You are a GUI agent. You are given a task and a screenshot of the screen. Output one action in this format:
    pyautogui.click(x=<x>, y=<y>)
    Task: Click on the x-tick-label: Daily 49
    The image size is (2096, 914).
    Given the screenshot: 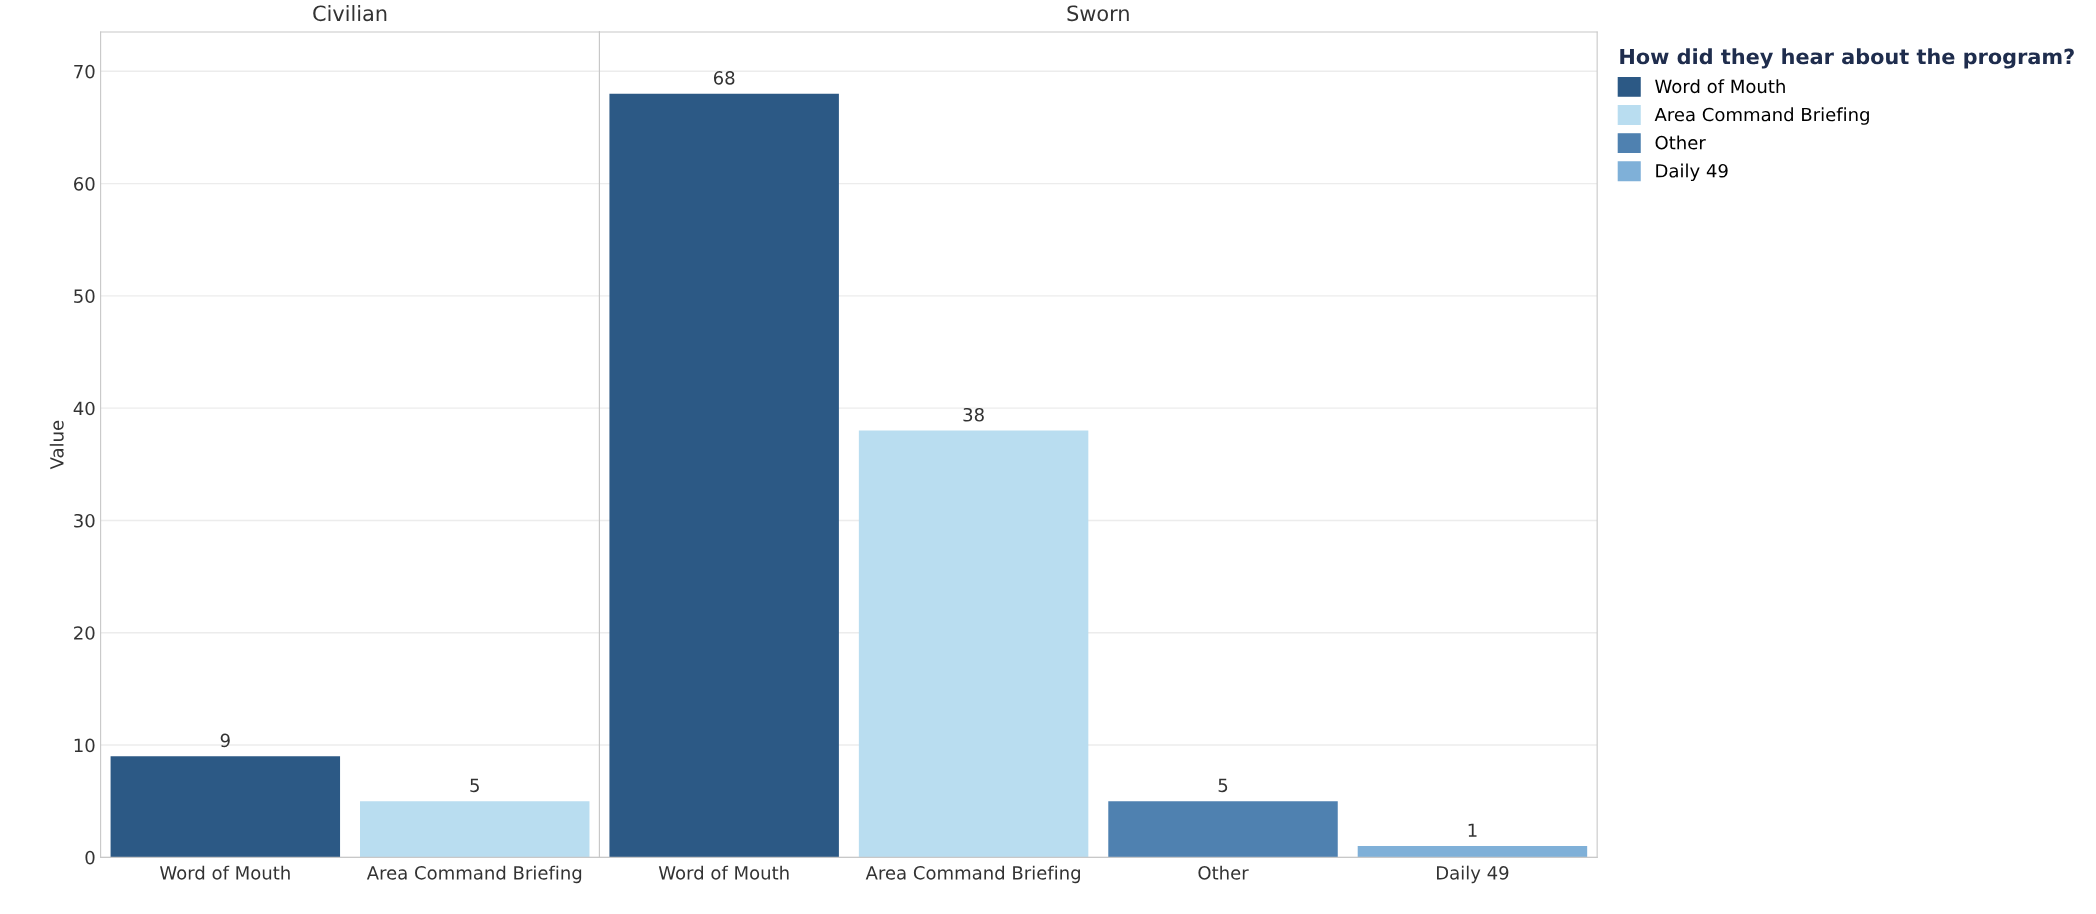 What is the action you would take?
    pyautogui.click(x=1473, y=874)
    